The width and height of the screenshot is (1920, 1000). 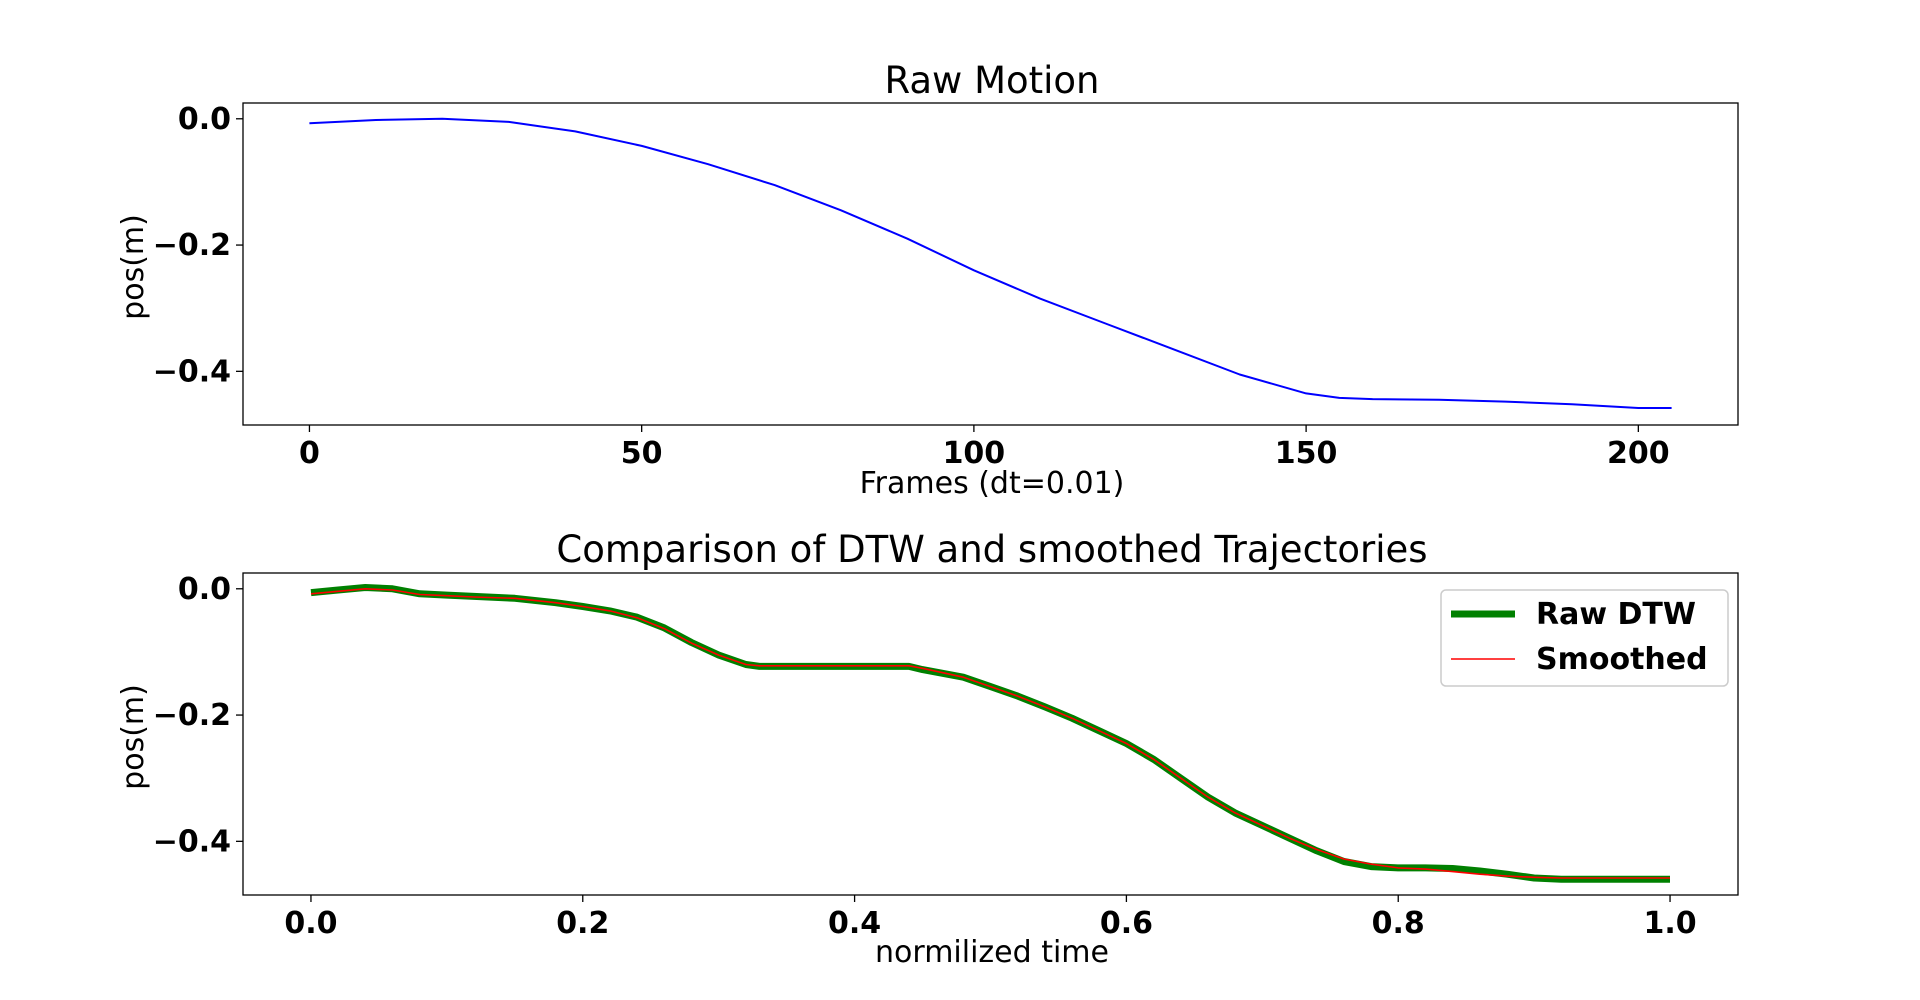 What do you see at coordinates (310, 923) in the screenshot?
I see `x-tick-label: 0.0` at bounding box center [310, 923].